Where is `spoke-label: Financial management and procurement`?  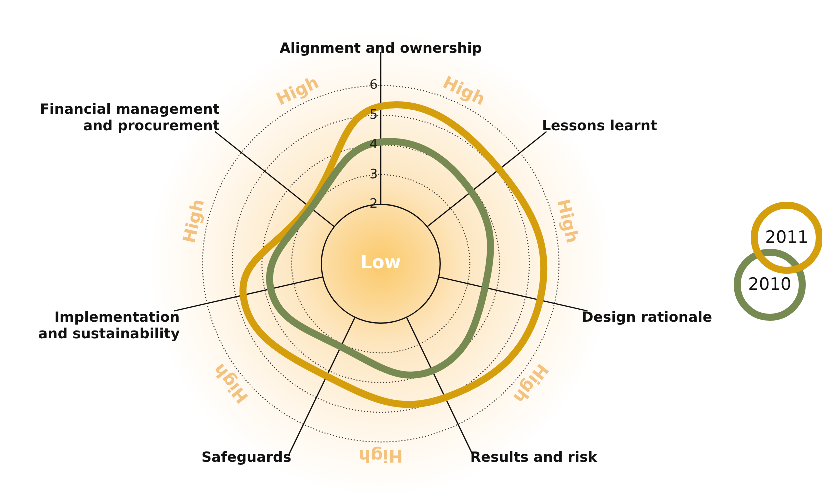
spoke-label: Financial management and procurement is located at coordinates (130, 118).